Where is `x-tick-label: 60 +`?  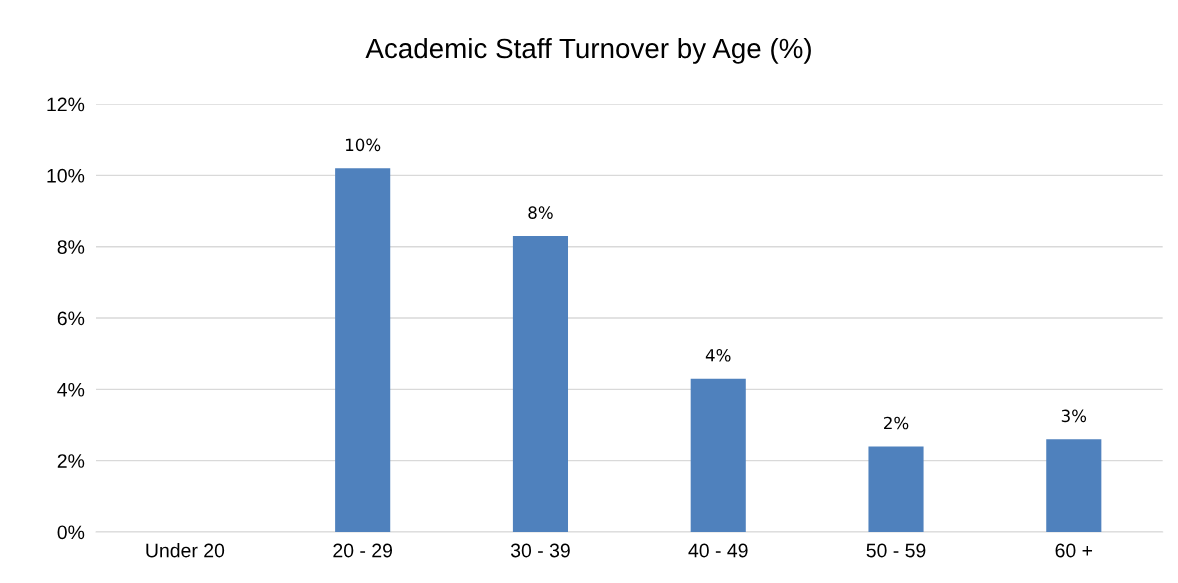 x-tick-label: 60 + is located at coordinates (1074, 550).